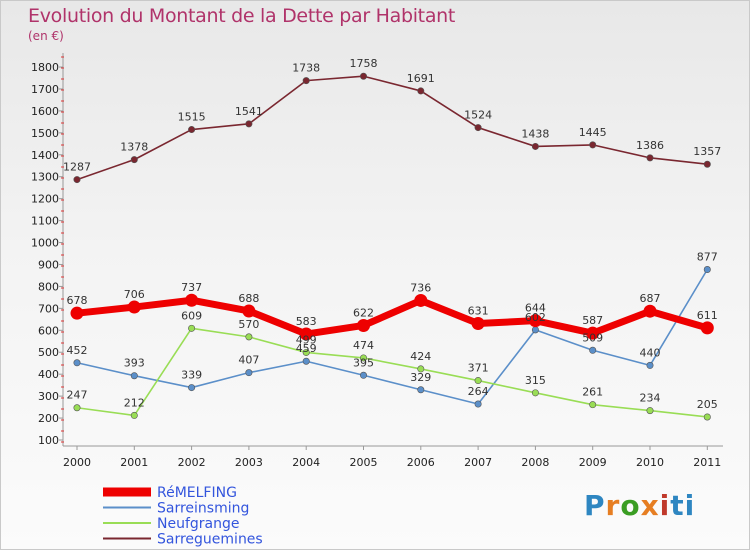 The image size is (750, 550). I want to click on data-label-re-melfing: 737, so click(191, 287).